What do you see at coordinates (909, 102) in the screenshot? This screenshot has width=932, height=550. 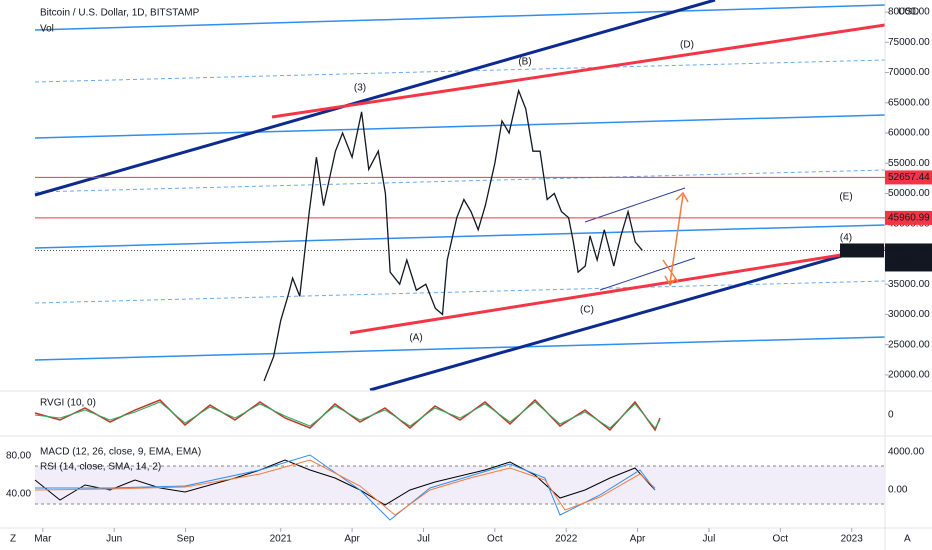 I see `y-tick-label: 65000.00` at bounding box center [909, 102].